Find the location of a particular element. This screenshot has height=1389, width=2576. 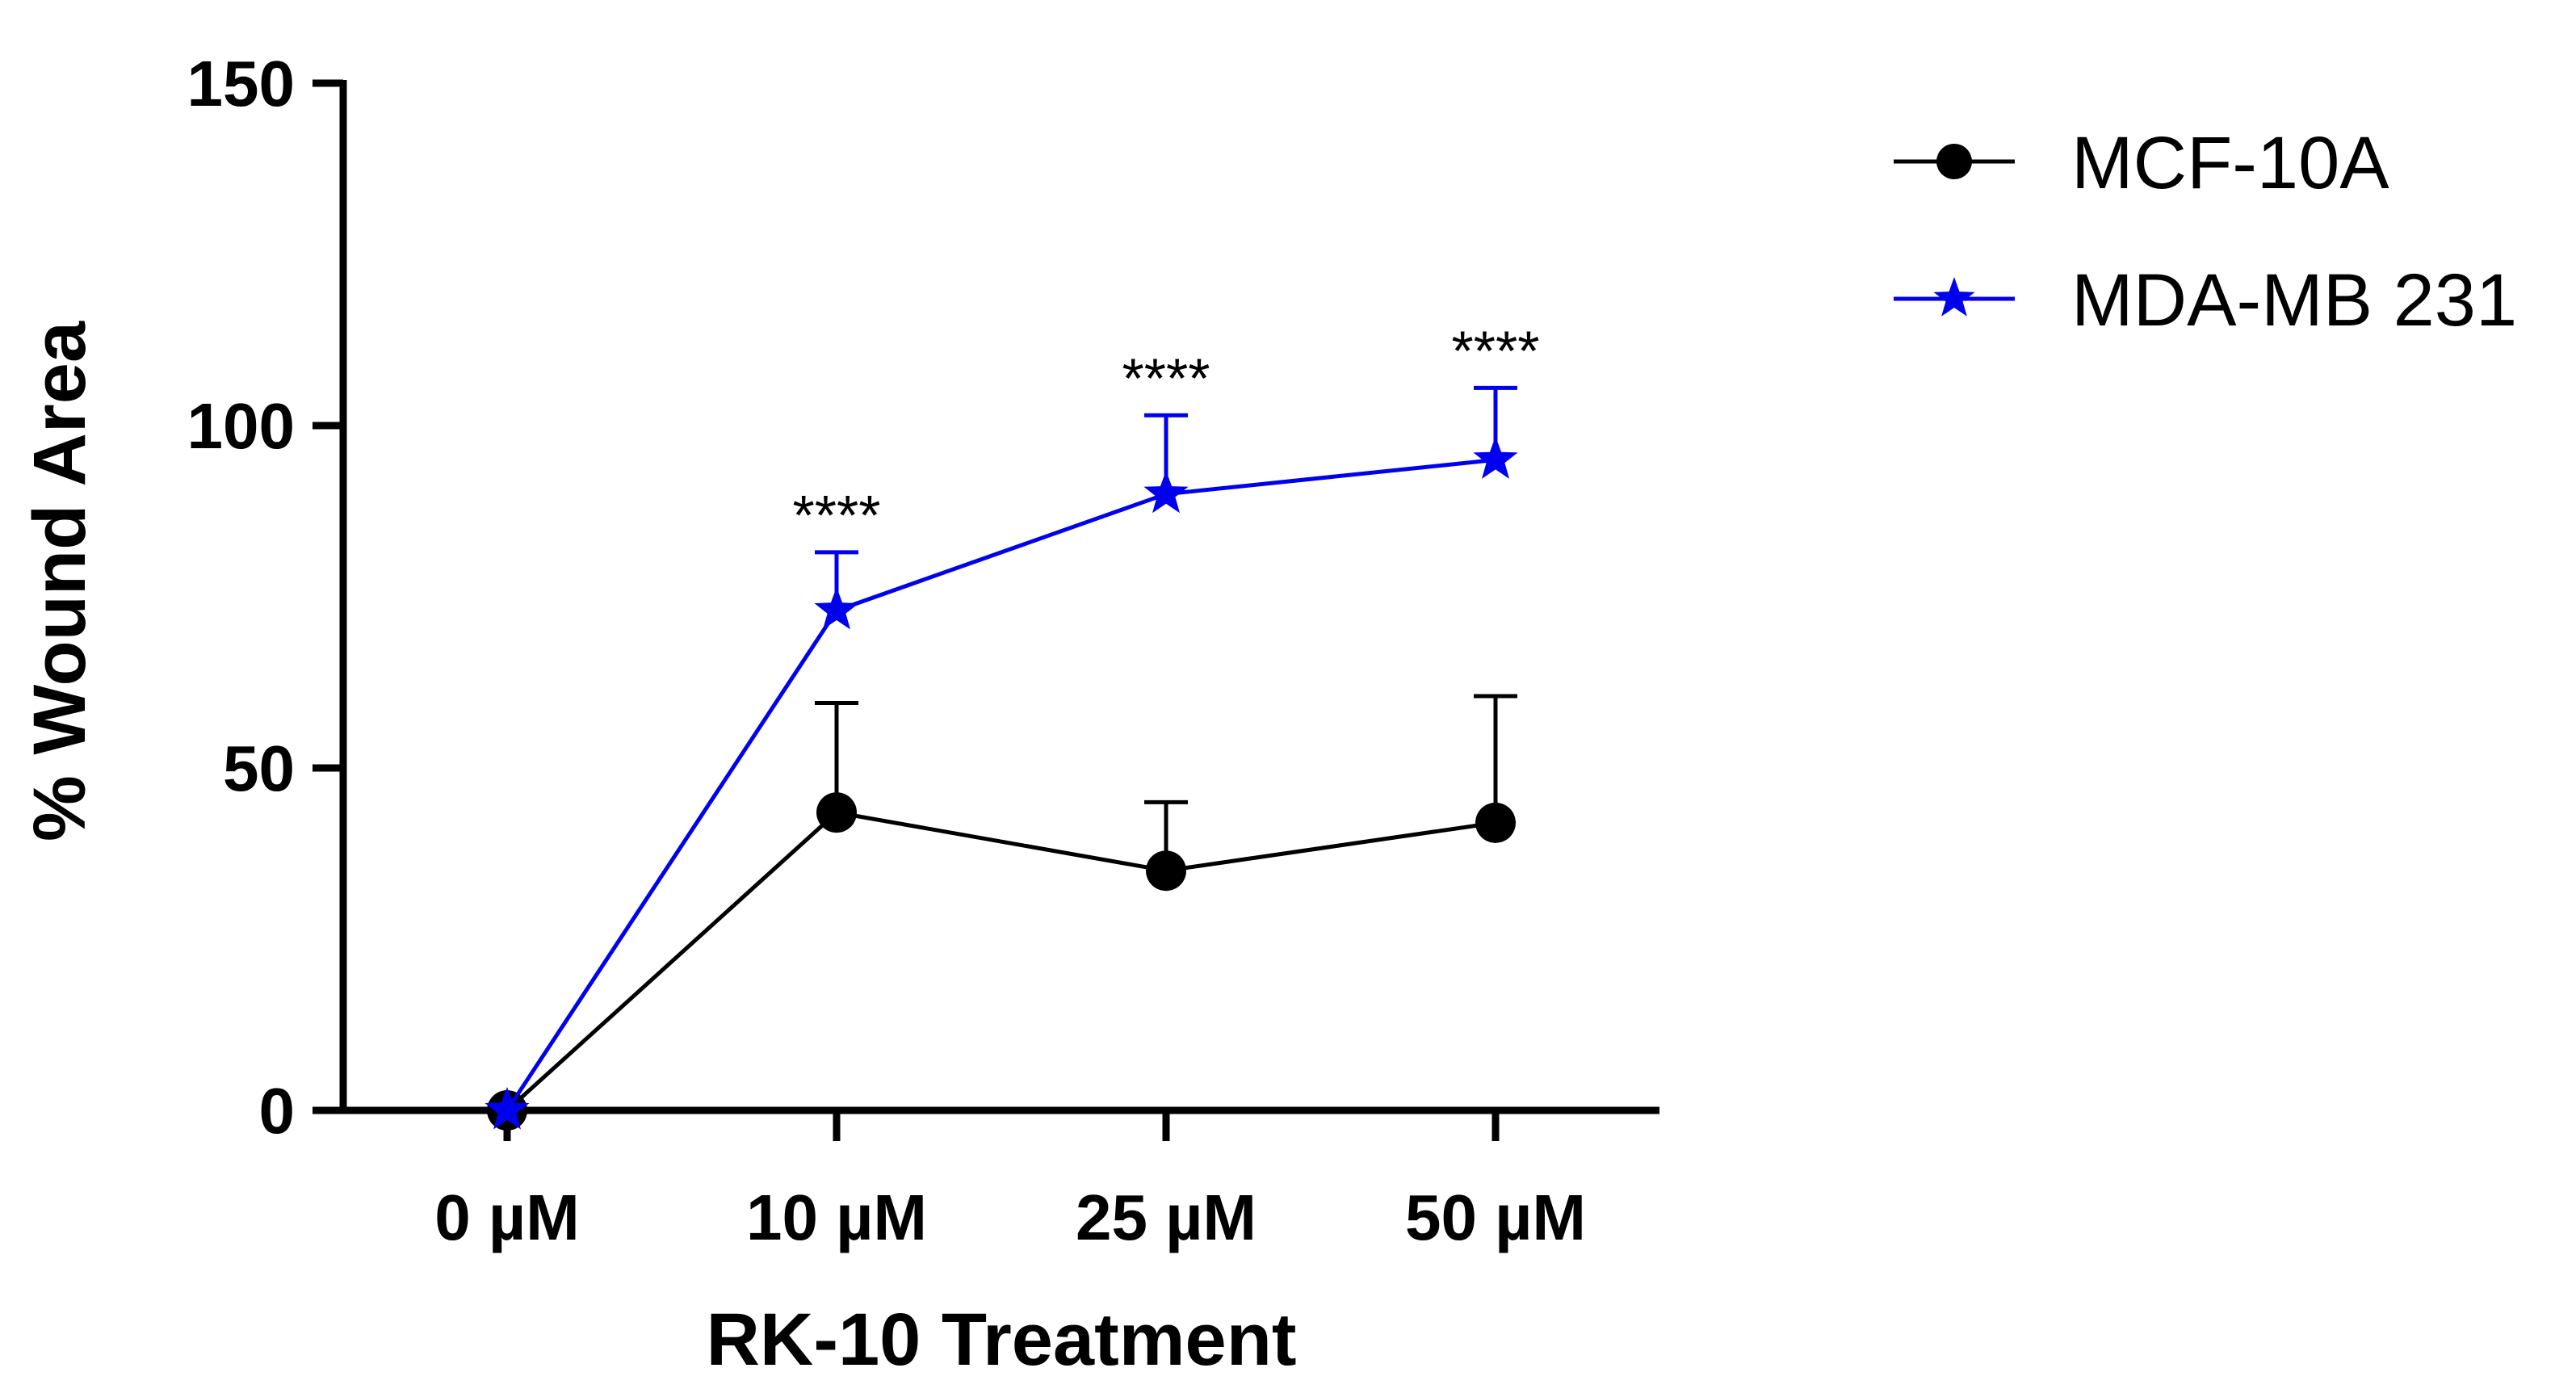

x-tick-label: 25 µM is located at coordinates (1166, 1217).